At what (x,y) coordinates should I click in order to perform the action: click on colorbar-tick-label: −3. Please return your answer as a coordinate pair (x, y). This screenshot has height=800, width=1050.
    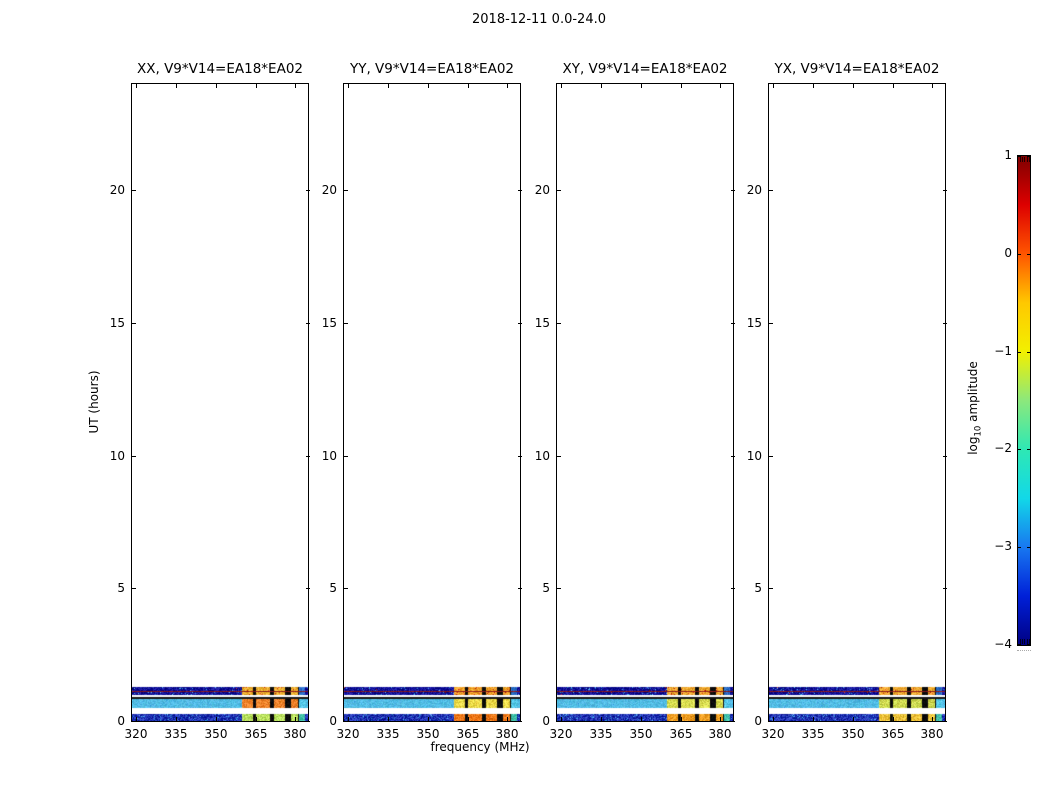
    Looking at the image, I should click on (1003, 546).